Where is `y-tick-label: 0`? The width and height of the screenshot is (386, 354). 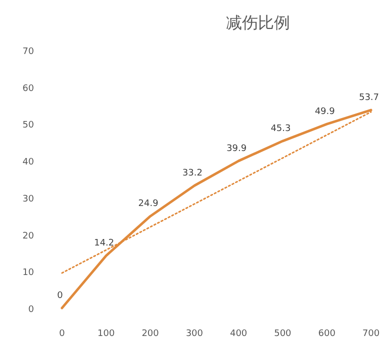 y-tick-label: 0 is located at coordinates (31, 310).